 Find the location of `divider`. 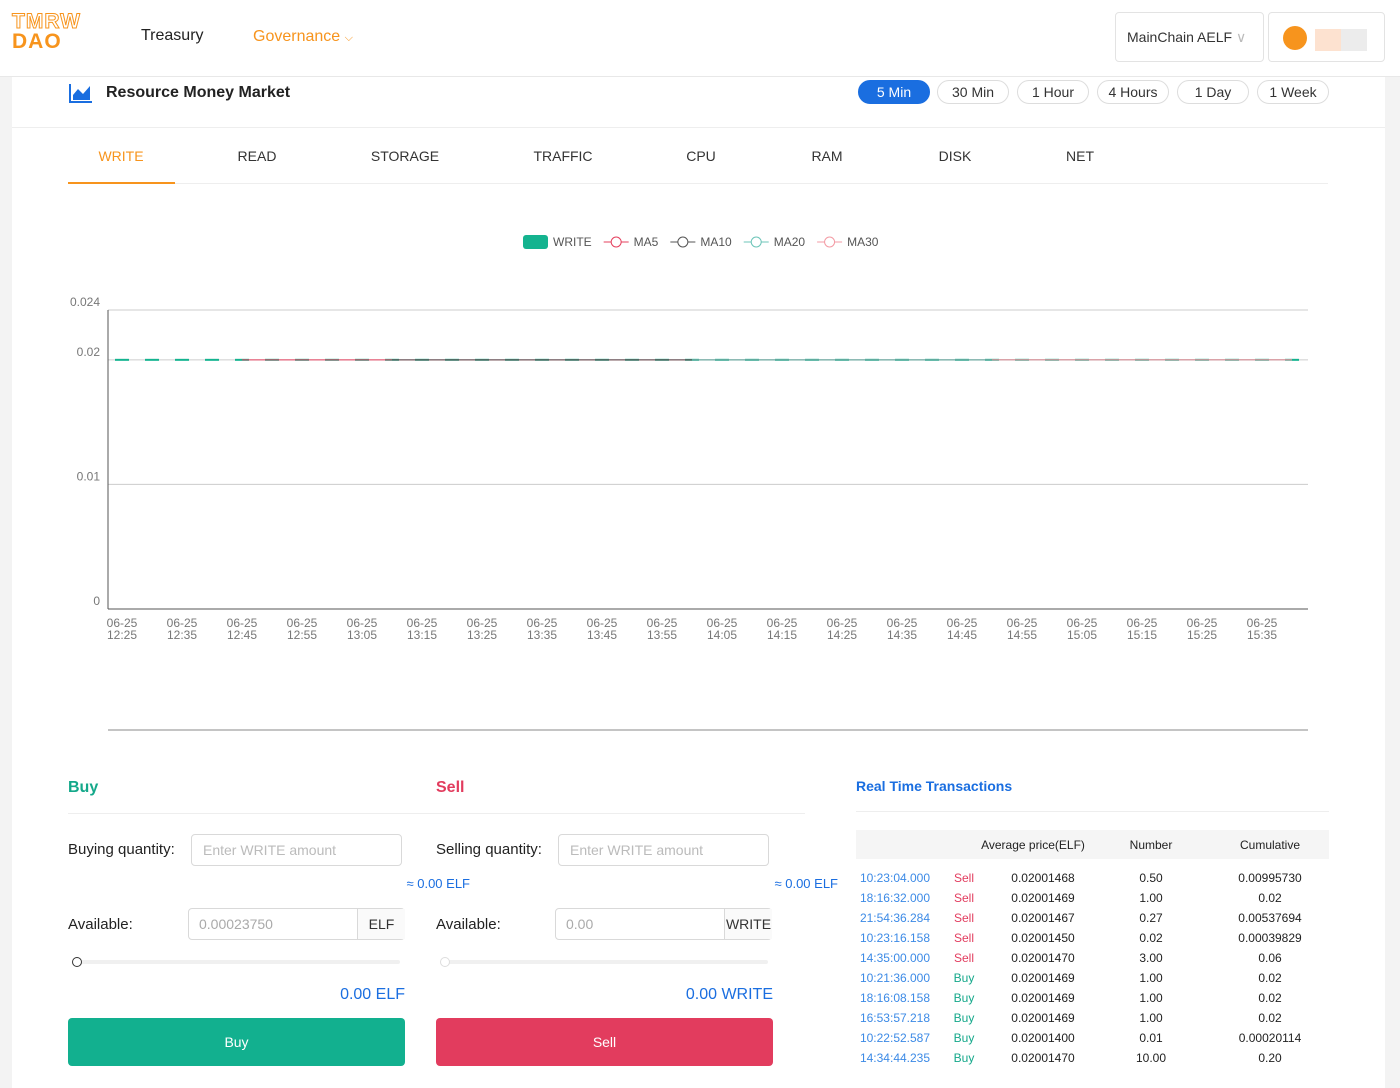

divider is located at coordinates (436, 813).